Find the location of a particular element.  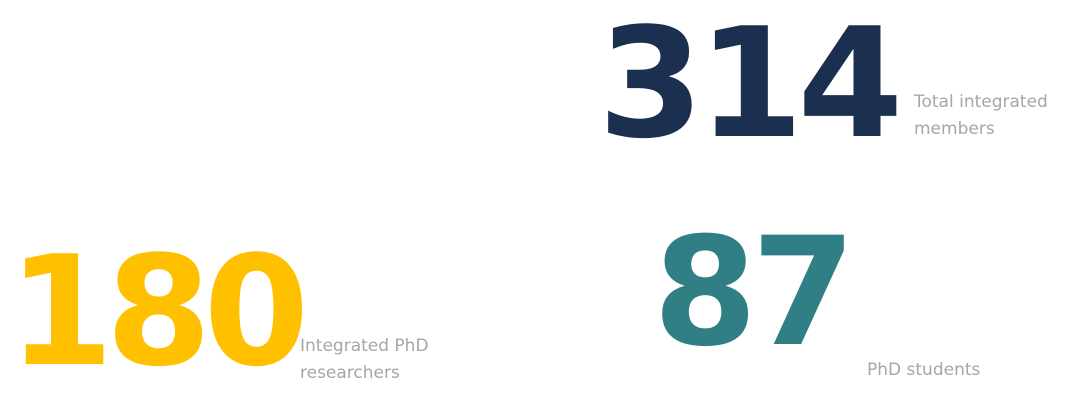

stat-label-line: researchers is located at coordinates (364, 373).